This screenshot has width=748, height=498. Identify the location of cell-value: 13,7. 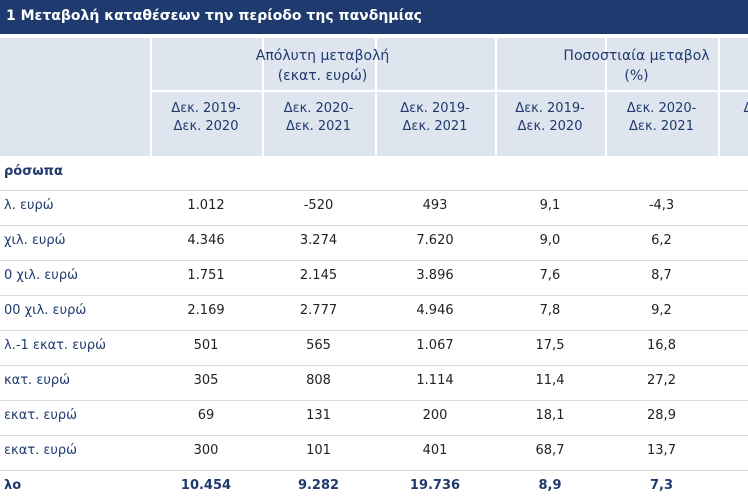
(661, 450).